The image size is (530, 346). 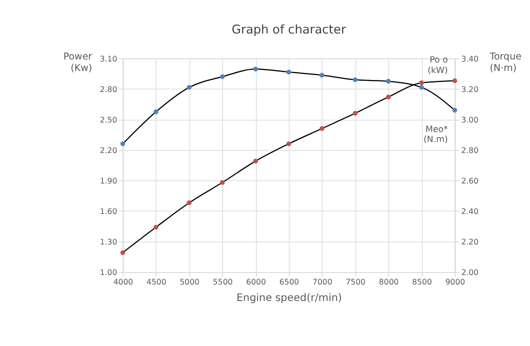 I want to click on x-tick-label: 4500, so click(x=156, y=281).